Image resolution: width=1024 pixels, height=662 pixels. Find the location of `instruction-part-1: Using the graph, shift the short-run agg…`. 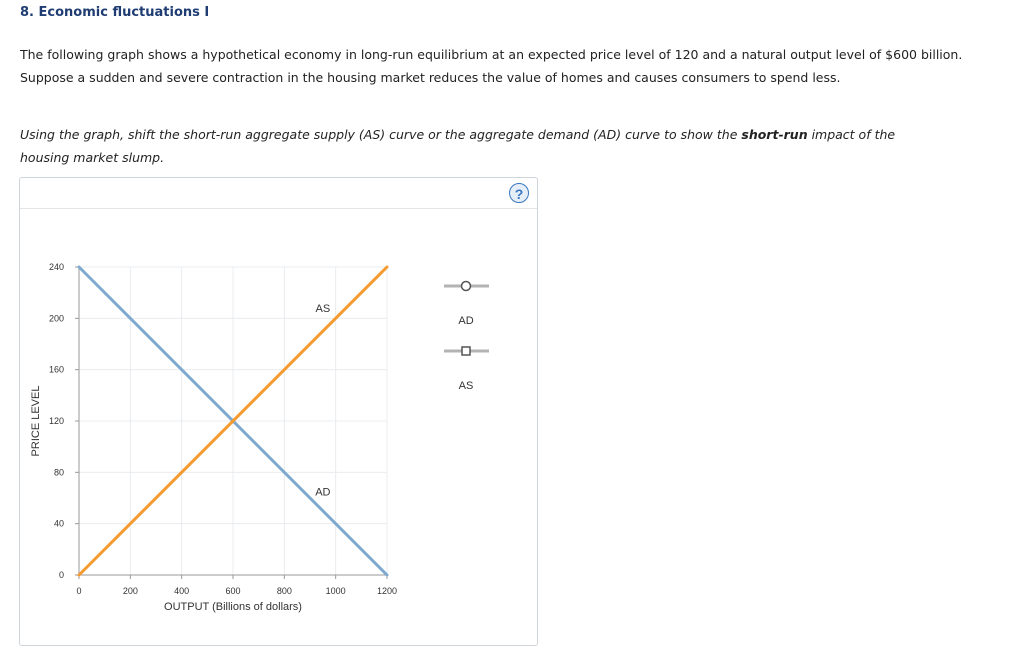

instruction-part-1: Using the graph, shift the short-run agg… is located at coordinates (381, 134).